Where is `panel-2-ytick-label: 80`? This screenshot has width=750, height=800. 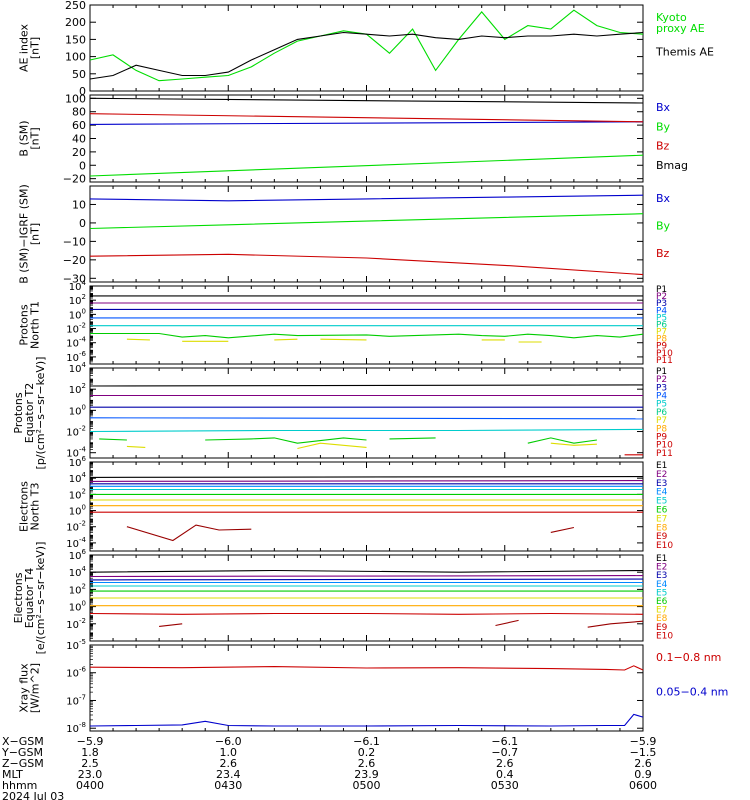
panel-2-ytick-label: 80 is located at coordinates (79, 112).